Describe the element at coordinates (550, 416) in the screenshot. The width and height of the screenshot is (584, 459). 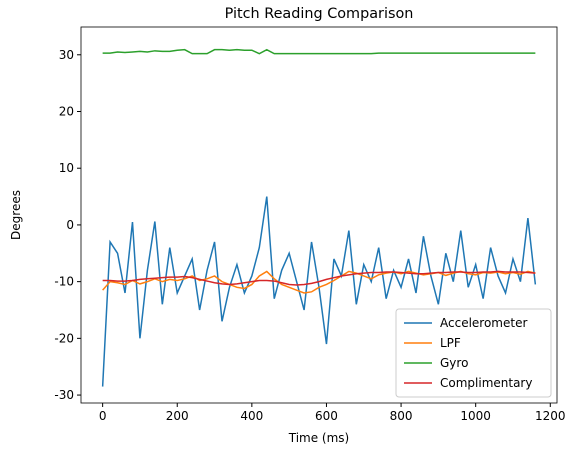
I see `x-tick-label: 1200` at that location.